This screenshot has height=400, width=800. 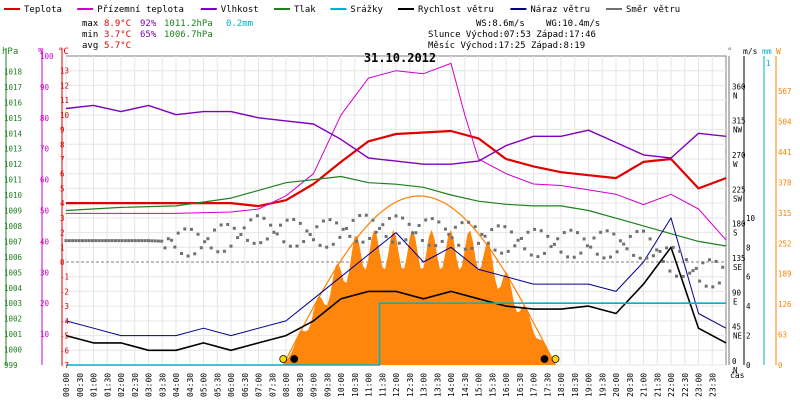 I want to click on x-tick-label: 06:30, so click(x=245, y=385).